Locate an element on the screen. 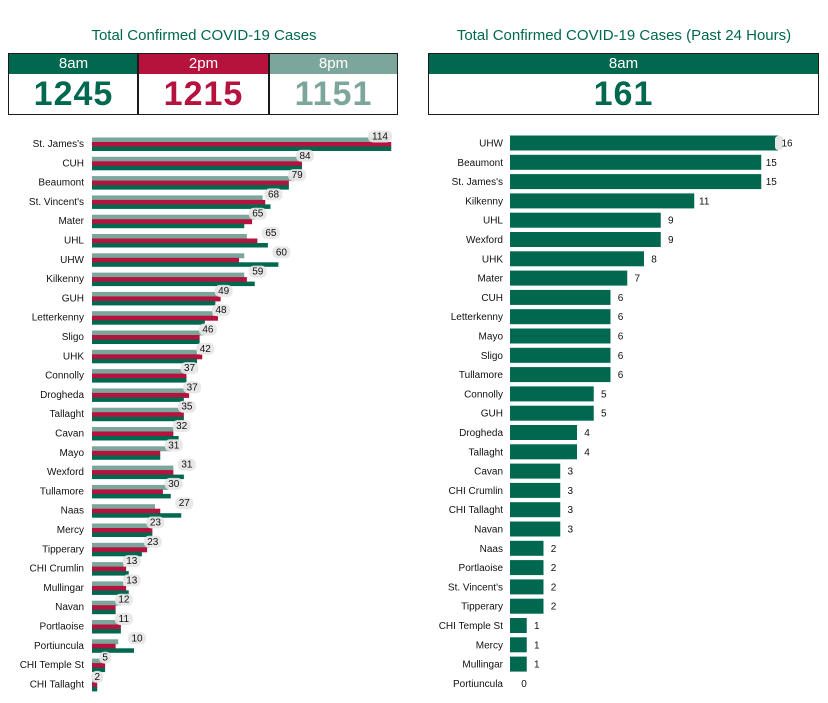  data-label: 0 is located at coordinates (524, 684).